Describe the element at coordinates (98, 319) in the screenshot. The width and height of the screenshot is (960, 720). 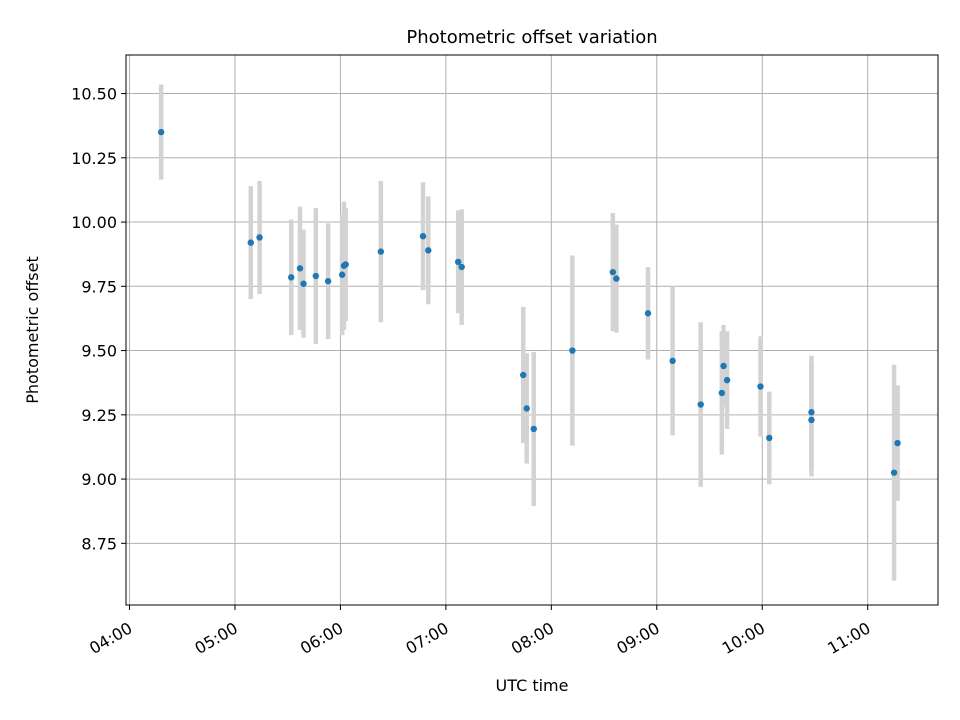
I see `y-axis-ticks: 8.75 9.00 9.25 9.50 9.75 10.00 10.25 10.50` at that location.